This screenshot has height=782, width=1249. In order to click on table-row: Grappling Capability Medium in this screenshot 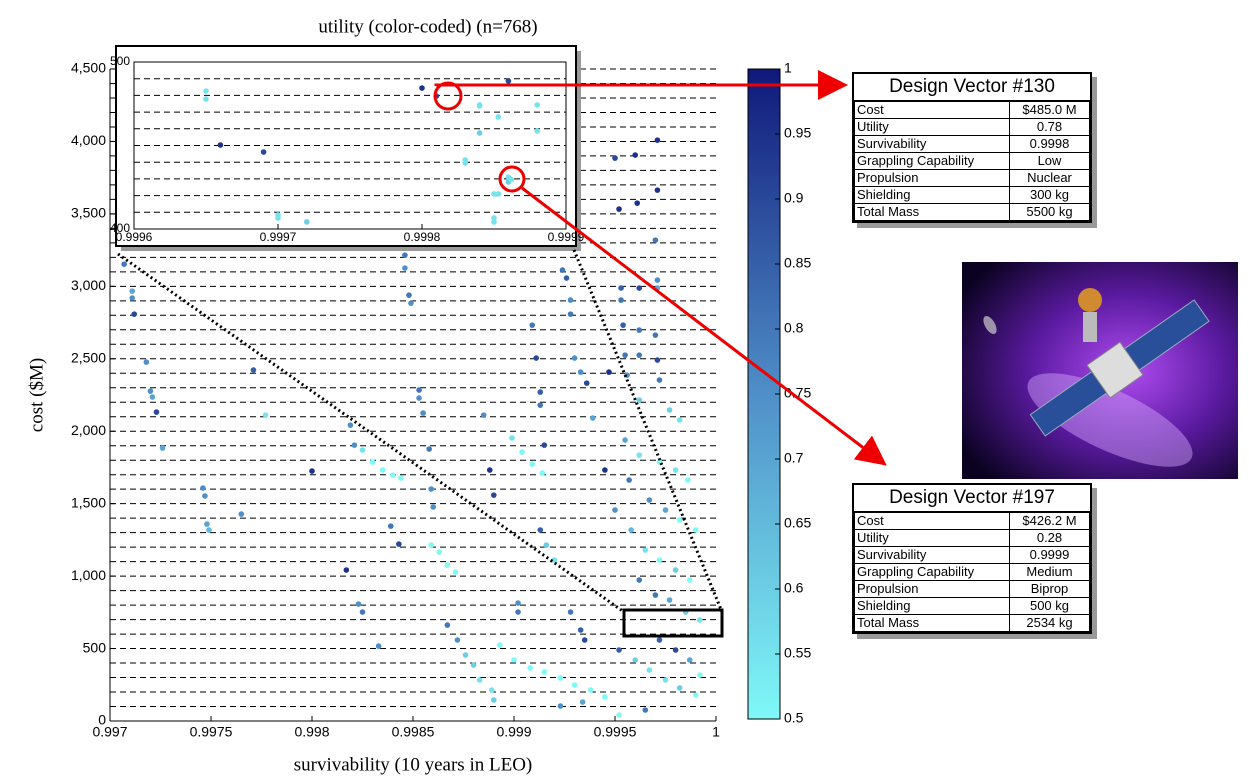, I will do `click(972, 572)`.